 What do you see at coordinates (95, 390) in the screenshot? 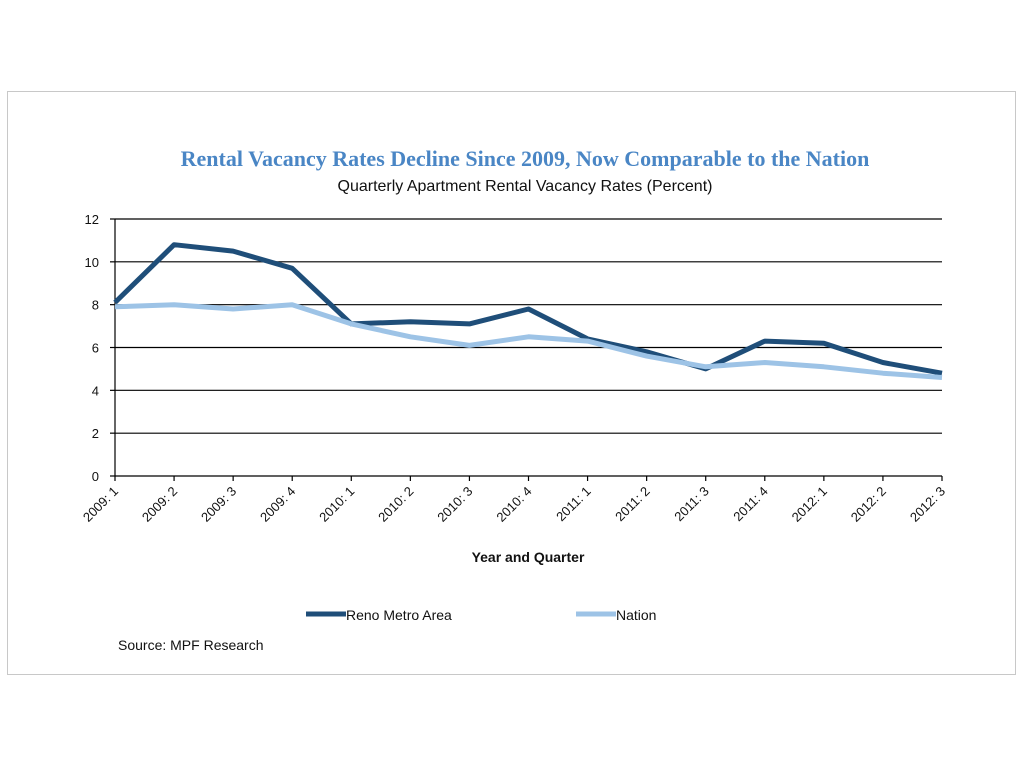
I see `y-tick-label: 4` at bounding box center [95, 390].